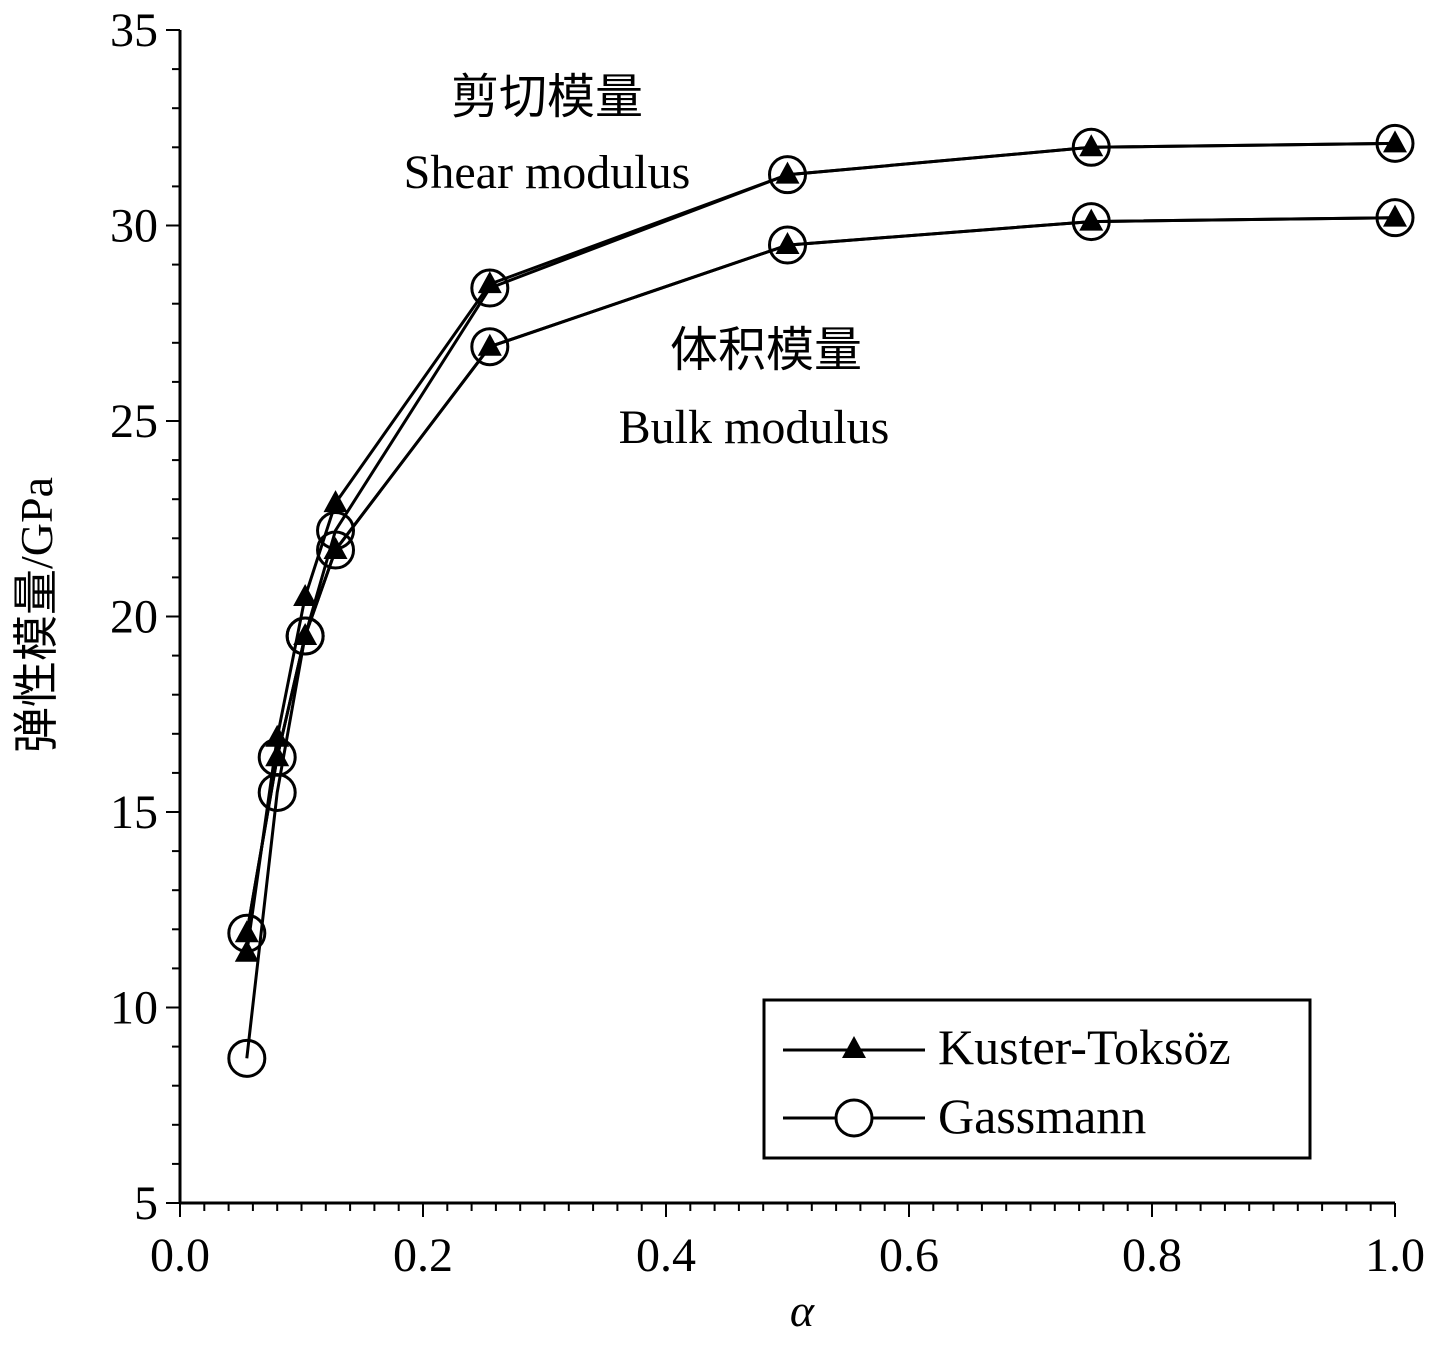  What do you see at coordinates (134, 617) in the screenshot?
I see `y-tick-label: 20` at bounding box center [134, 617].